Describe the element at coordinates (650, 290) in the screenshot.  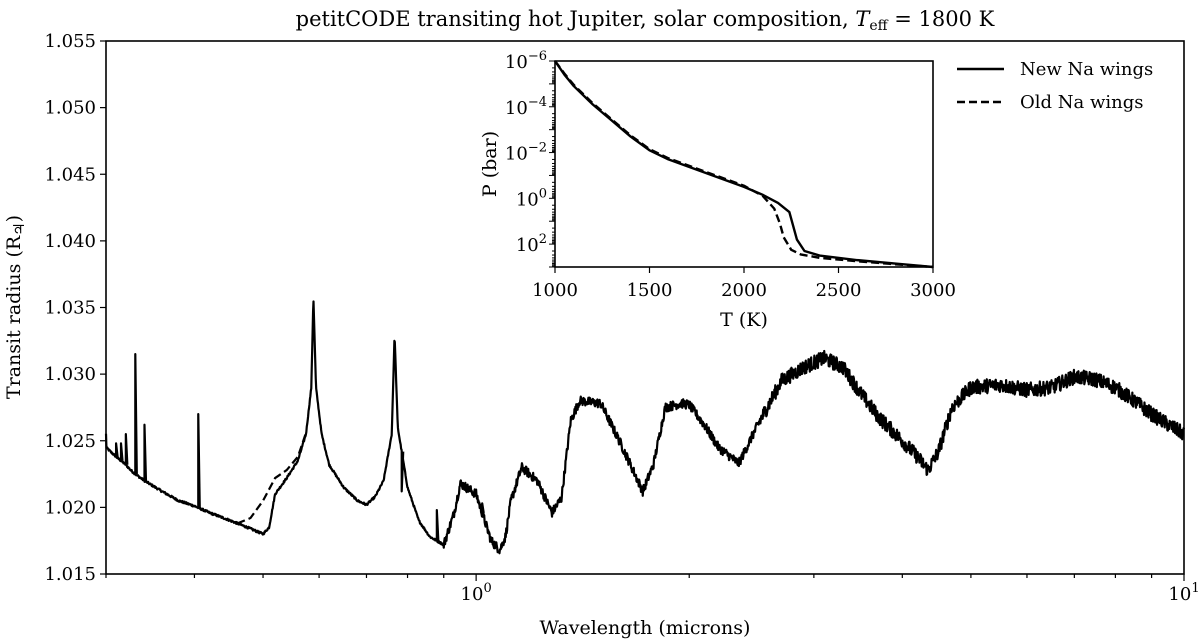
I see `inset-x-tick-label: 1500` at that location.